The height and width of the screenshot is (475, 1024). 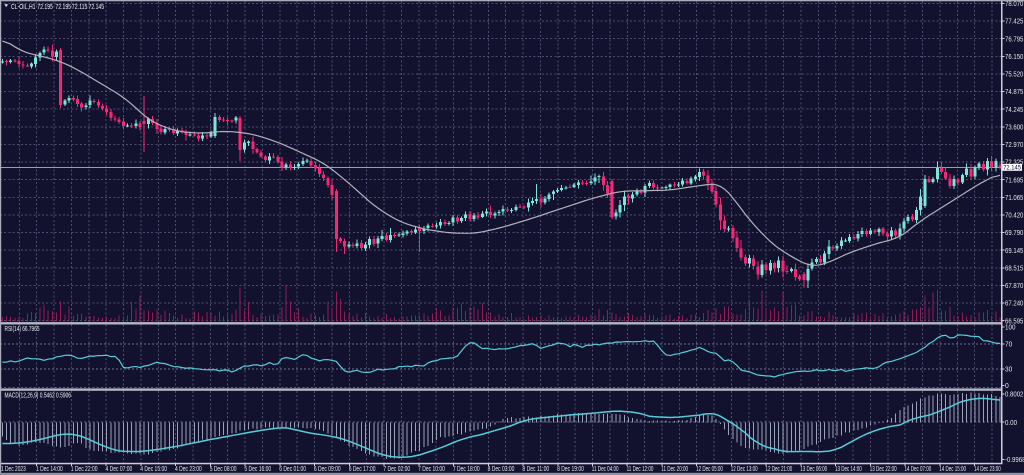 What do you see at coordinates (38, 396) in the screenshot?
I see `svg-text: MACD(12,26,9) 0.5462 0.5906` at bounding box center [38, 396].